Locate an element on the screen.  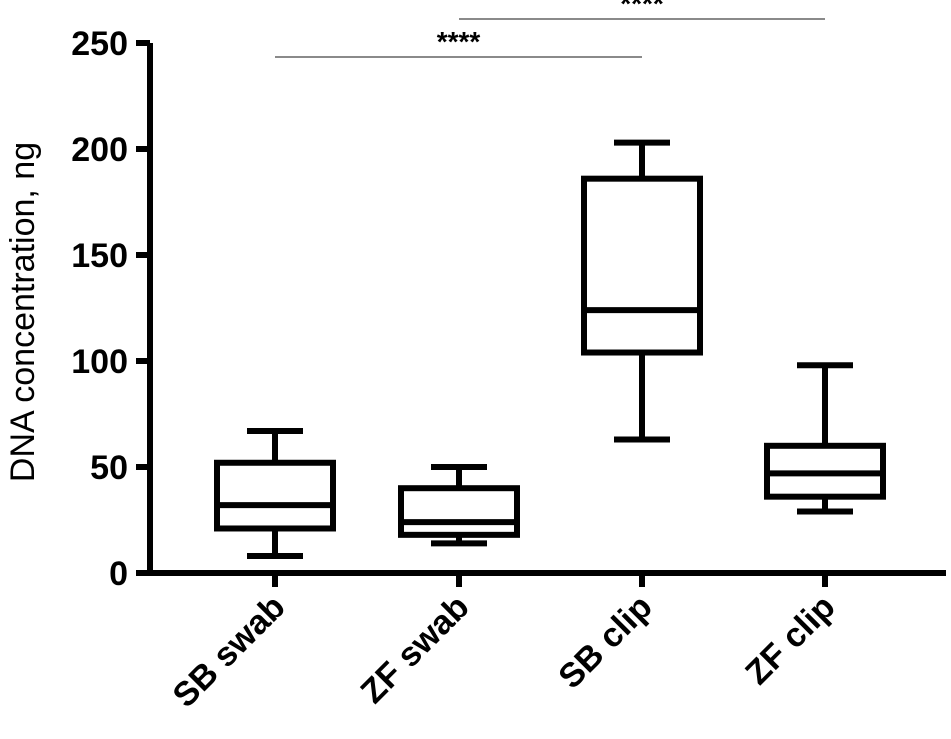
category-label: SB clip is located at coordinates (605, 642).